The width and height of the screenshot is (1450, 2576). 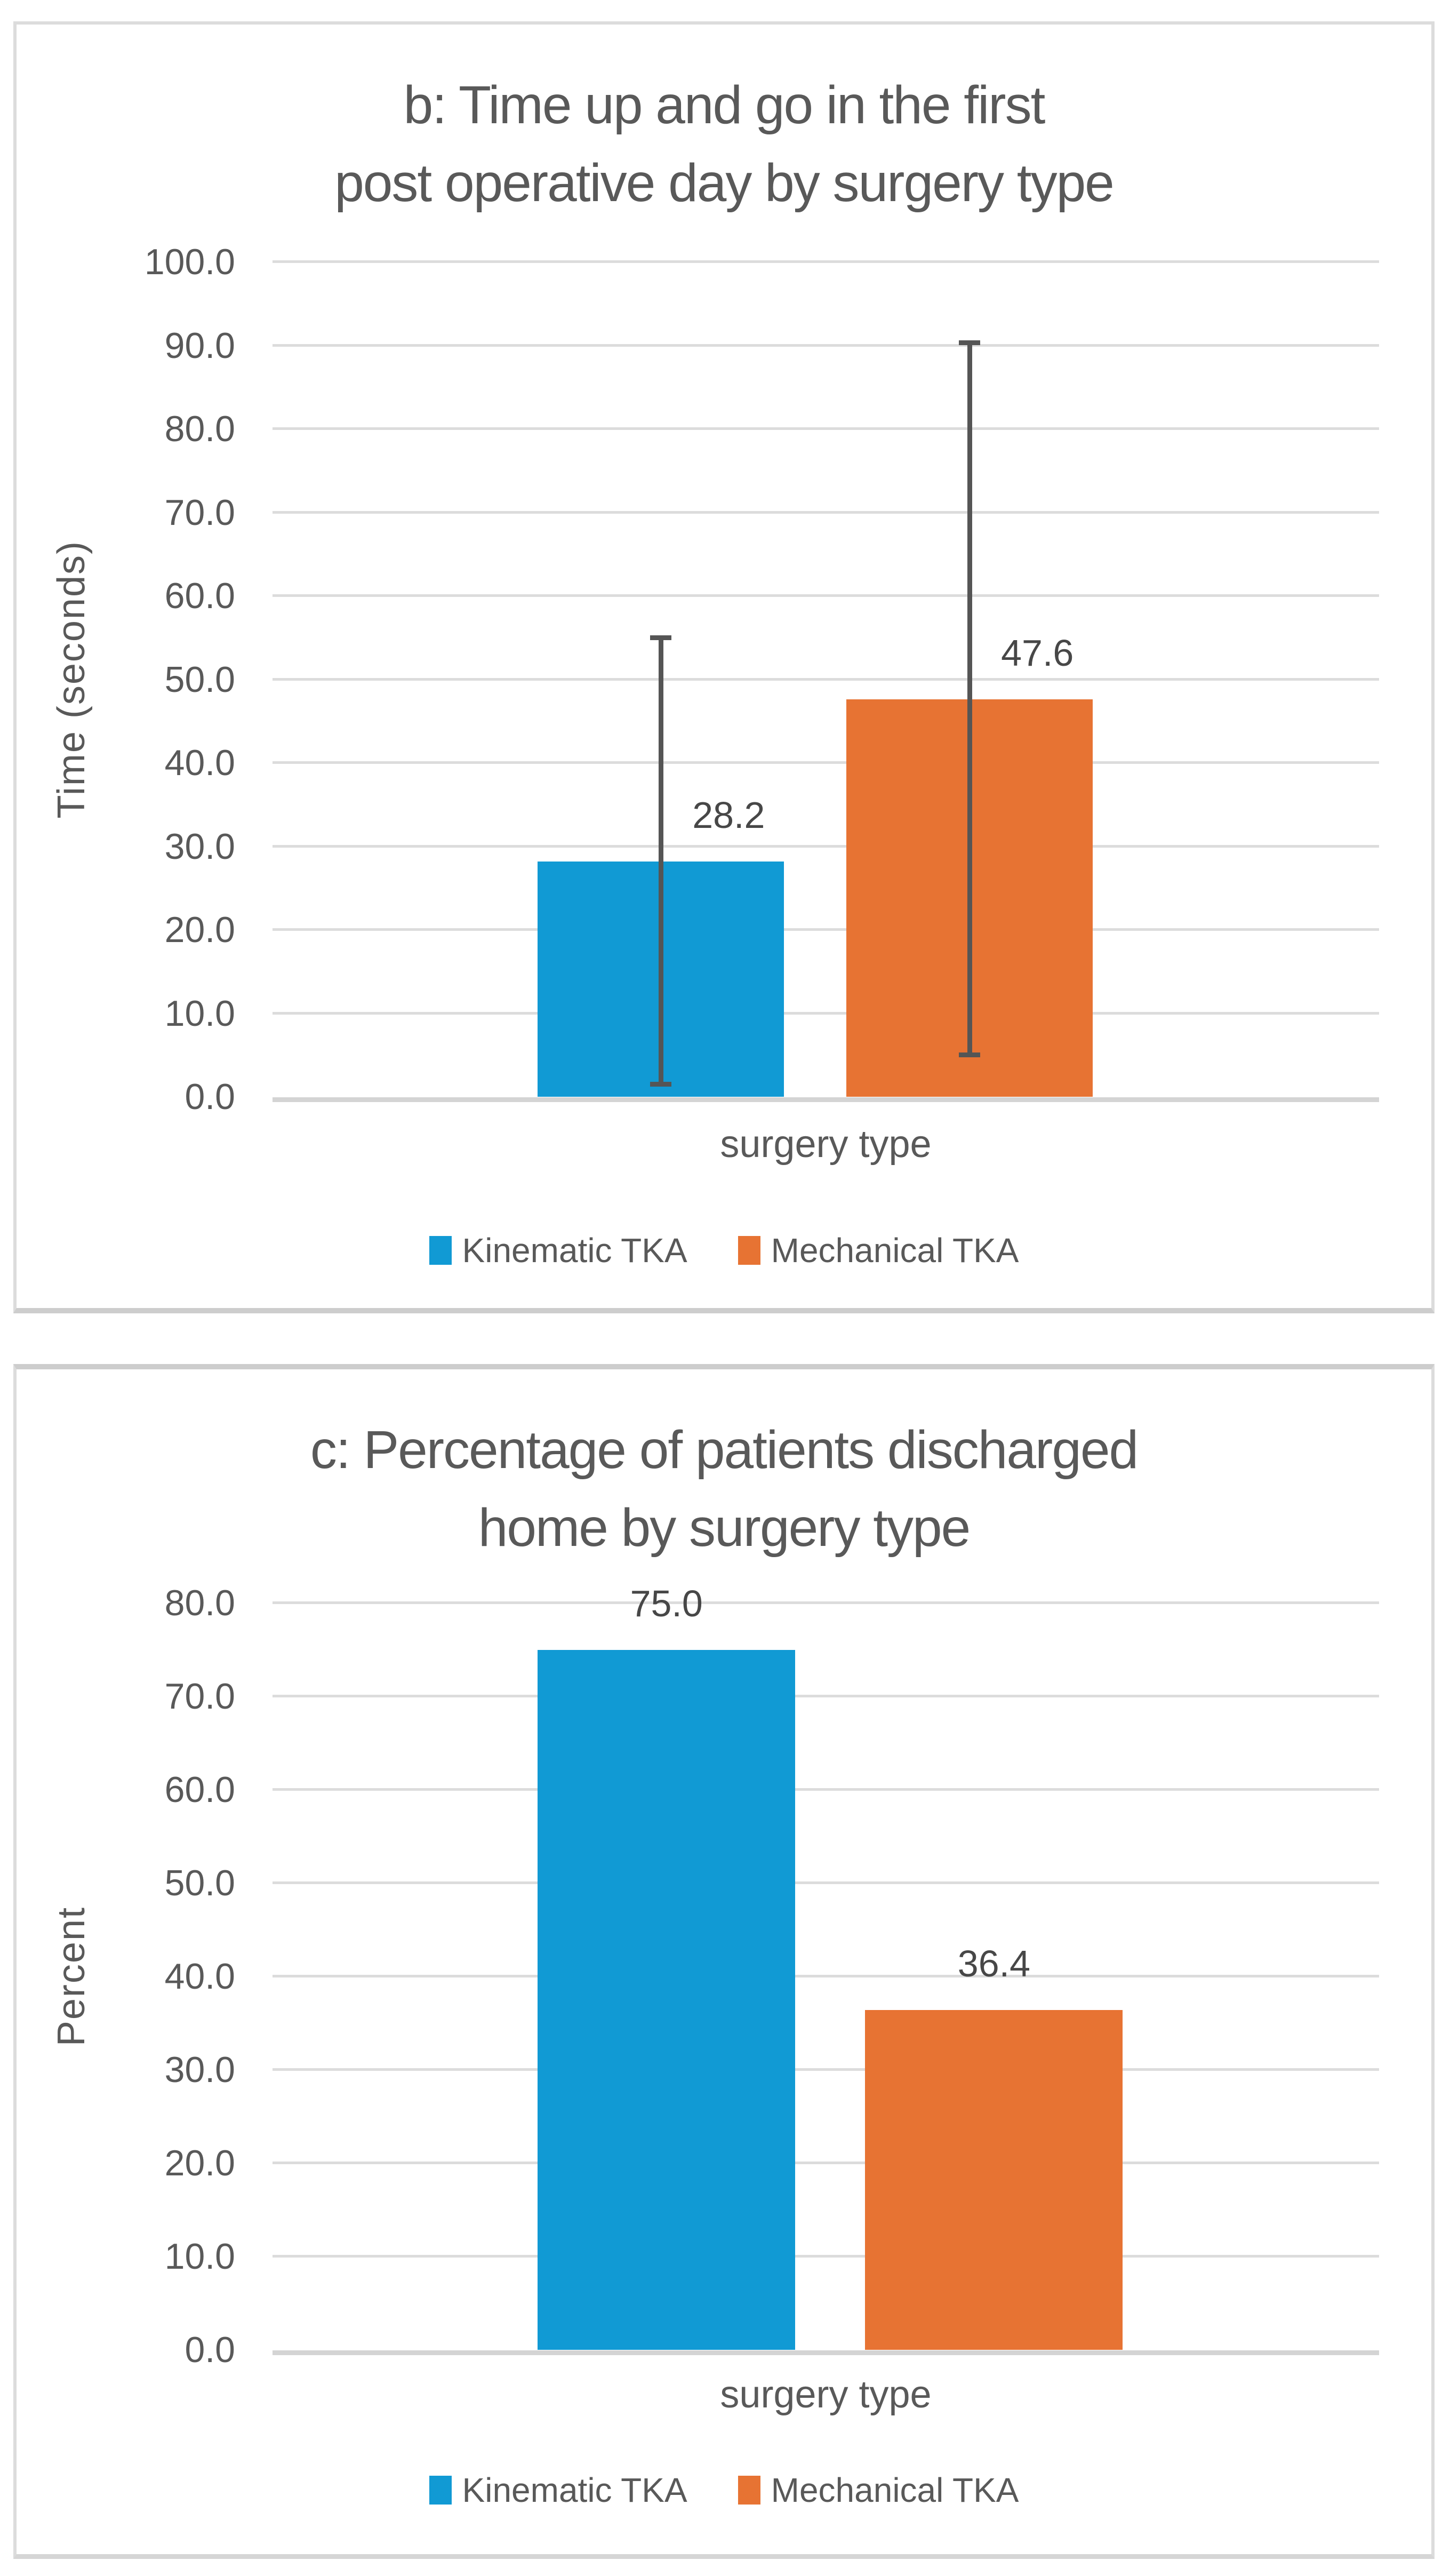 What do you see at coordinates (199, 345) in the screenshot?
I see `y-tick-label: 90.0` at bounding box center [199, 345].